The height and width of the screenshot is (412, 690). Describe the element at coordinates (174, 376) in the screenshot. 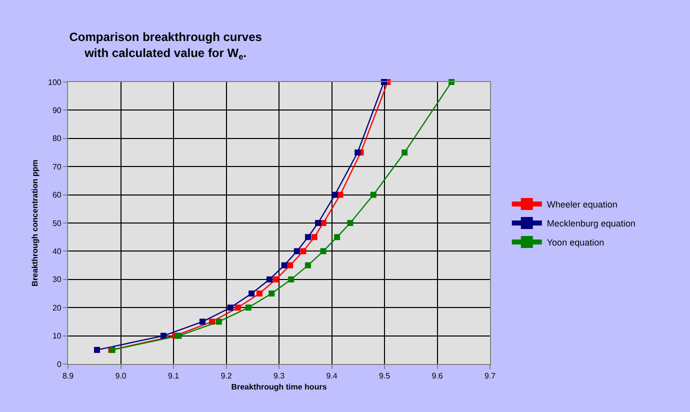

I see `x-tick-label: 9.1` at that location.